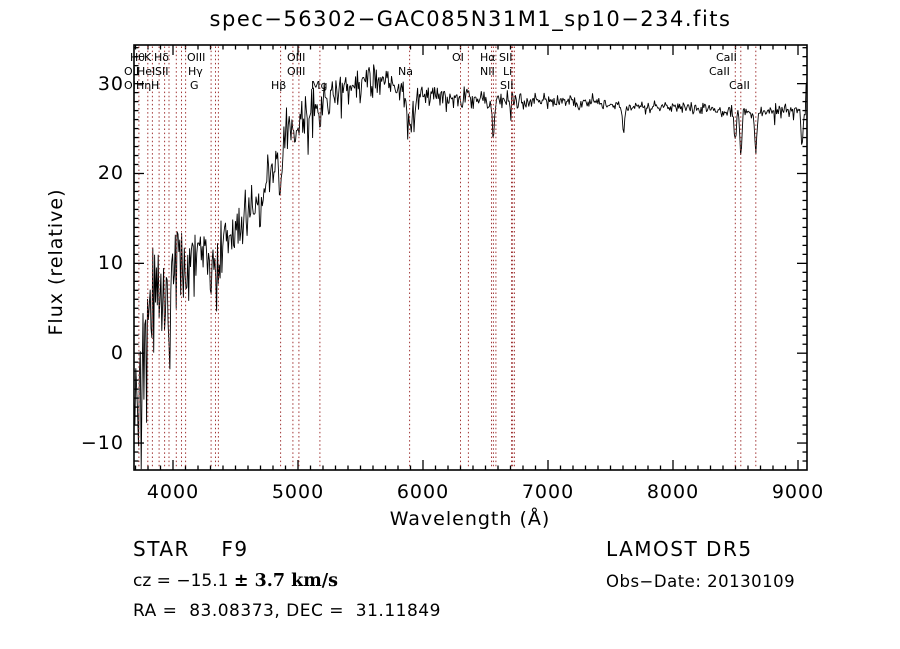 Image resolution: width=900 pixels, height=649 pixels. I want to click on spectral-line-label: Hγ, so click(195, 71).